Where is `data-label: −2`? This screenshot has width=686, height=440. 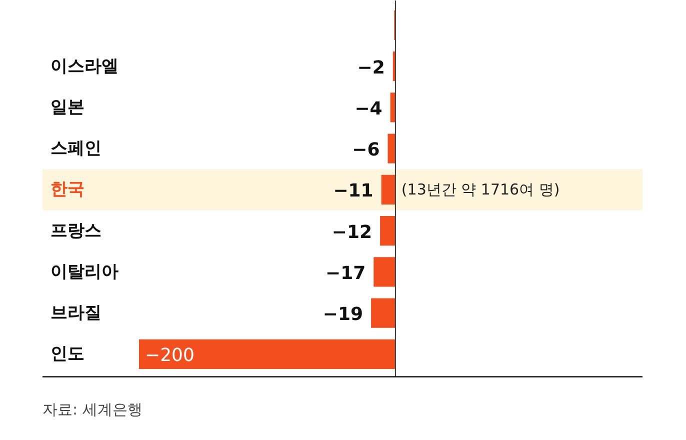 data-label: −2 is located at coordinates (371, 67).